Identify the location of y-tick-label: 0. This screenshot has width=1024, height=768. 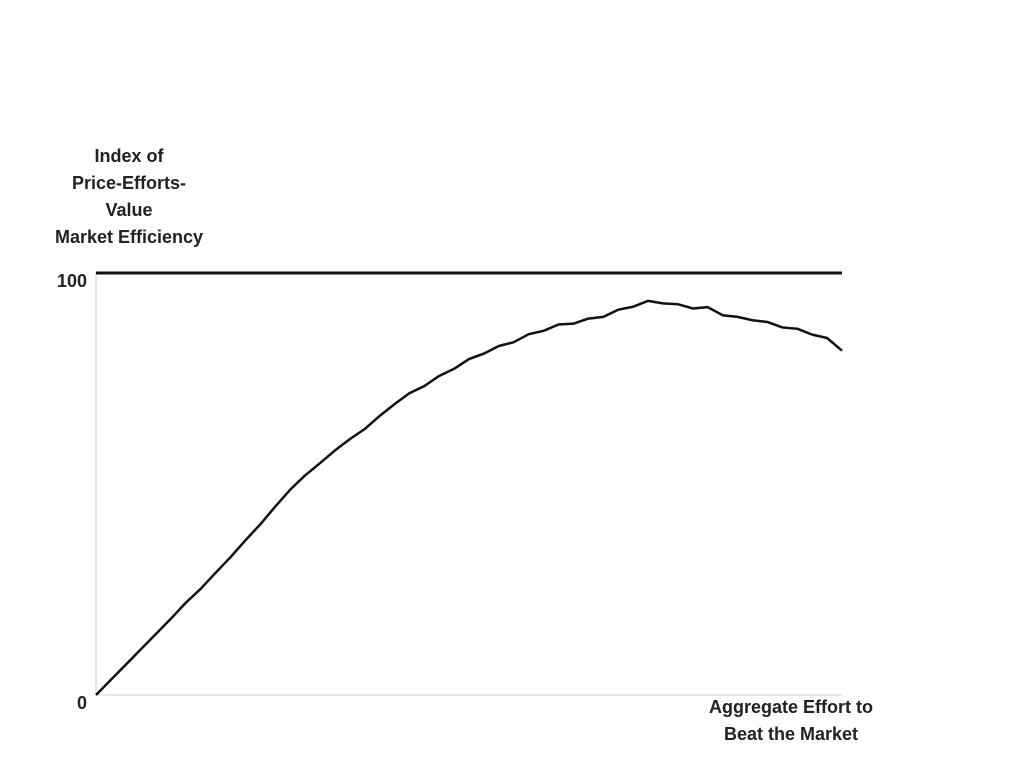
(82, 703).